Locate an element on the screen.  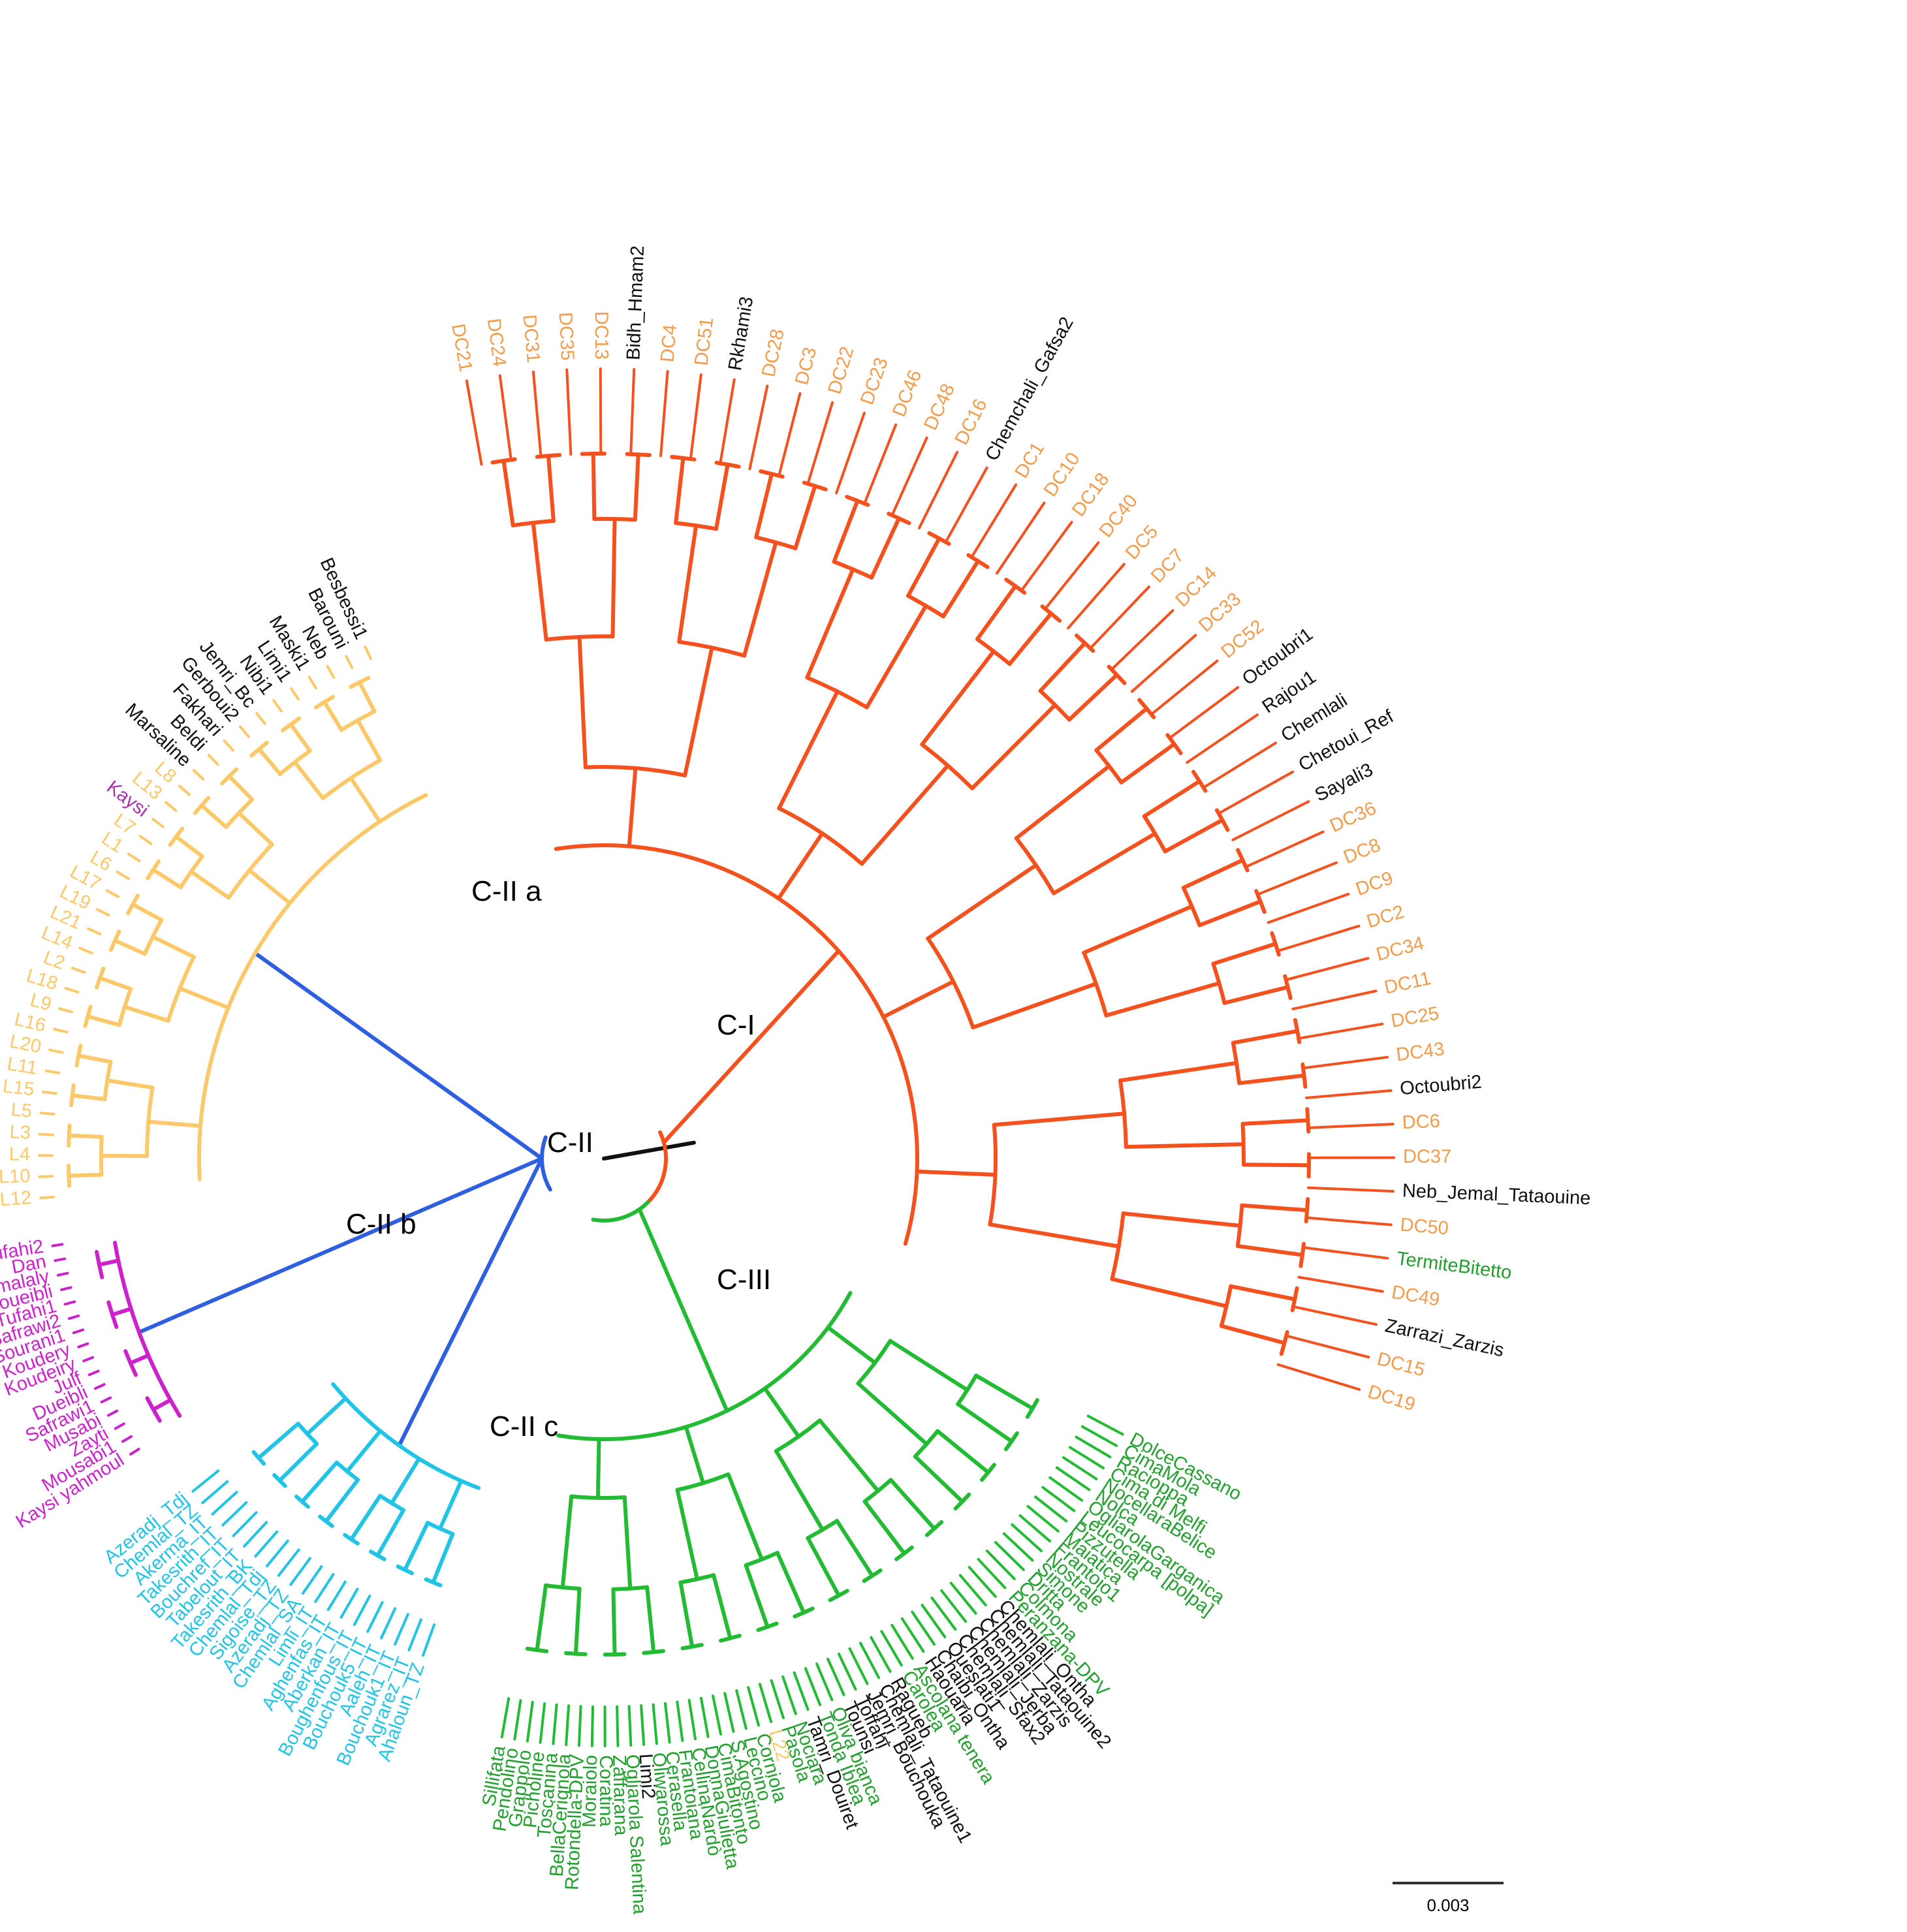
leaf-label: L12 is located at coordinates (16, 1199).